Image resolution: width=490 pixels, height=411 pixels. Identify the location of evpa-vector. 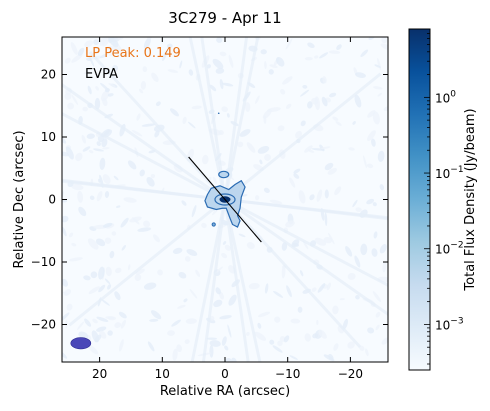
(225, 199).